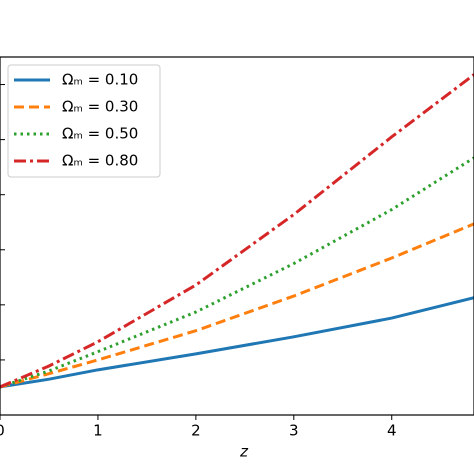  I want to click on x-tick-label: 1, so click(98, 431).